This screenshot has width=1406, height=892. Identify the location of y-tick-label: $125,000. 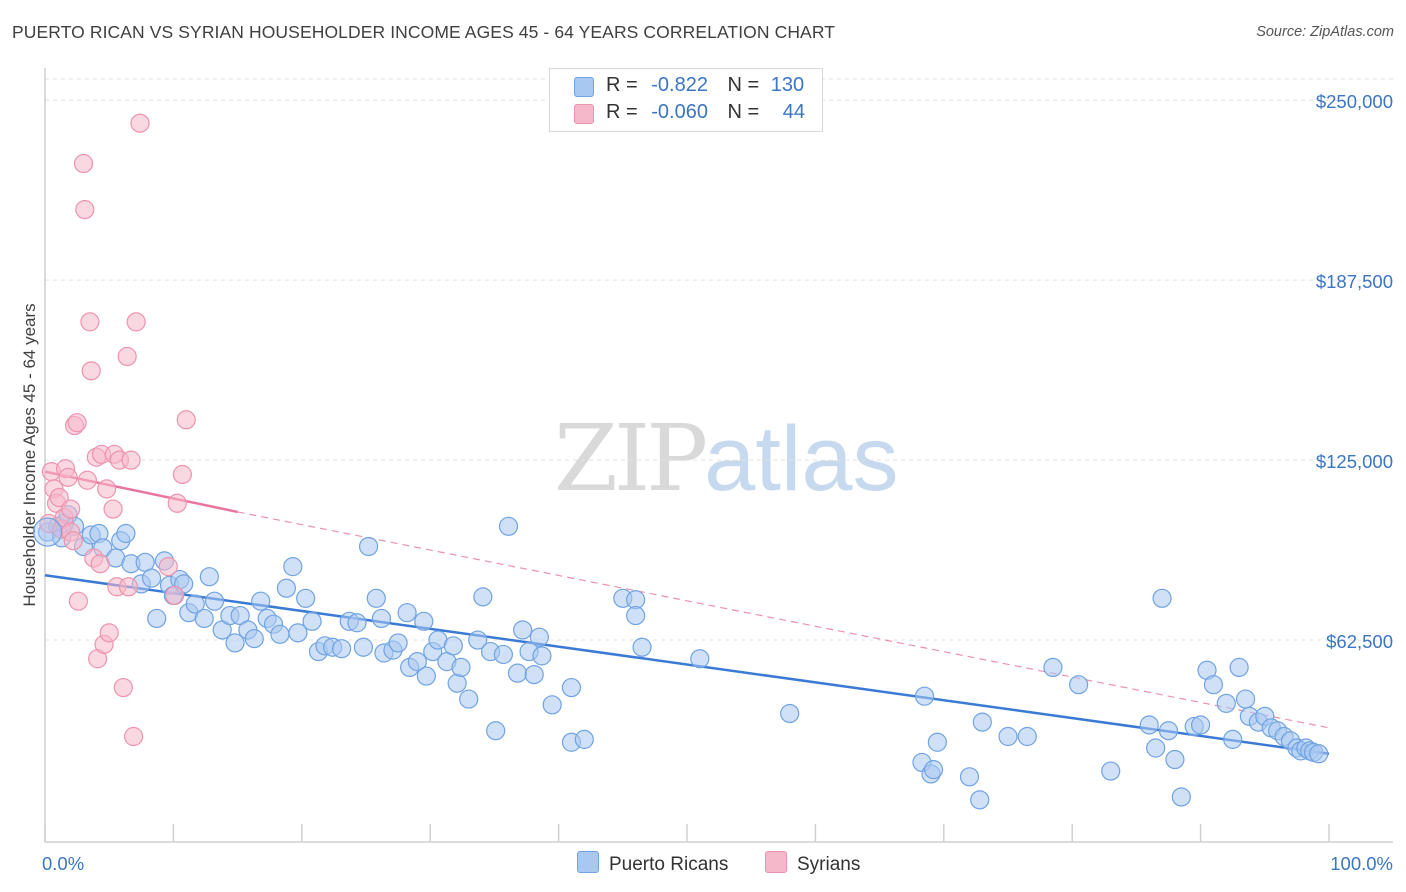
(1354, 461).